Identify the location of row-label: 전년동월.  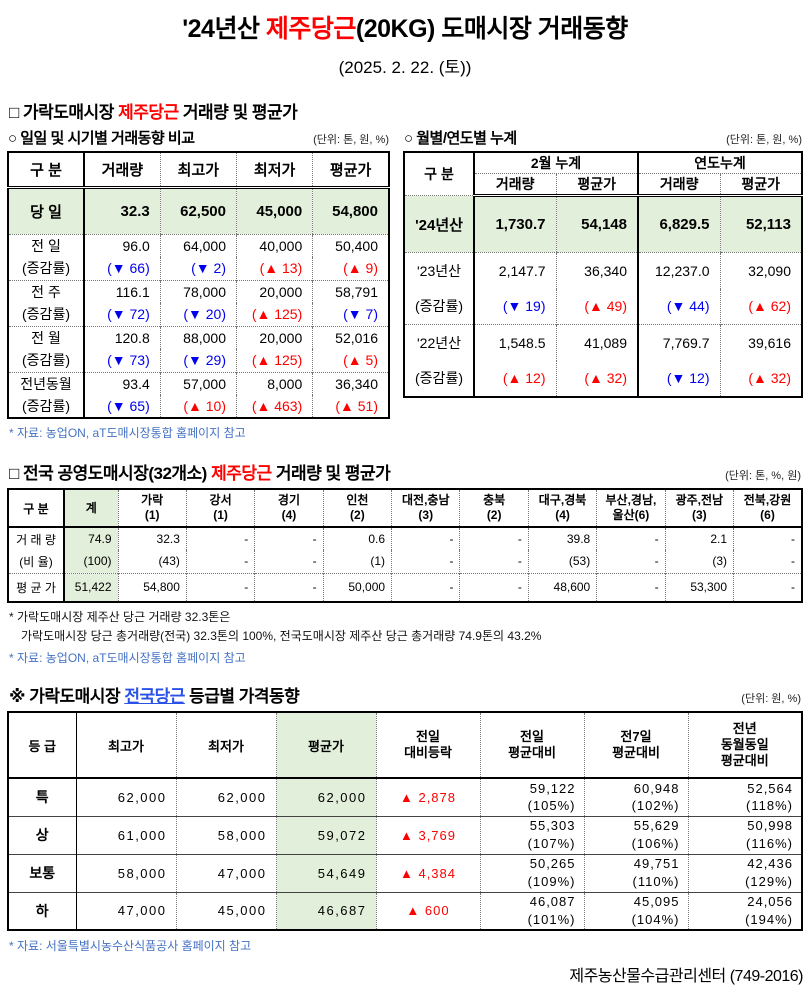
(46, 383).